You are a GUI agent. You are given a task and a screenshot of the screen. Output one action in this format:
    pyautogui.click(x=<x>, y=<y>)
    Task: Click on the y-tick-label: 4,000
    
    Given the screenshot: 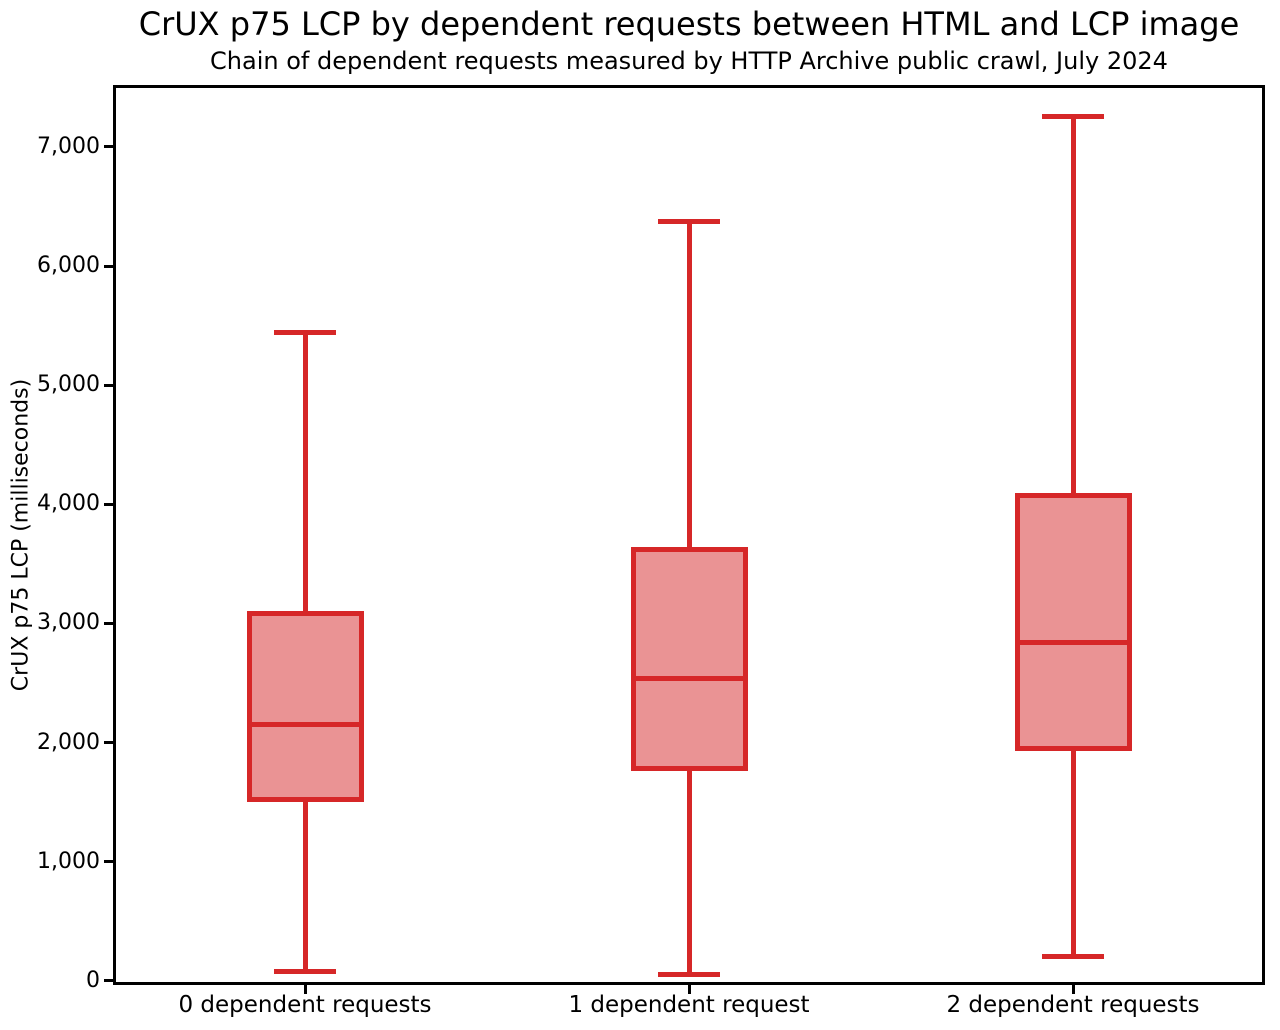 What is the action you would take?
    pyautogui.click(x=68, y=504)
    